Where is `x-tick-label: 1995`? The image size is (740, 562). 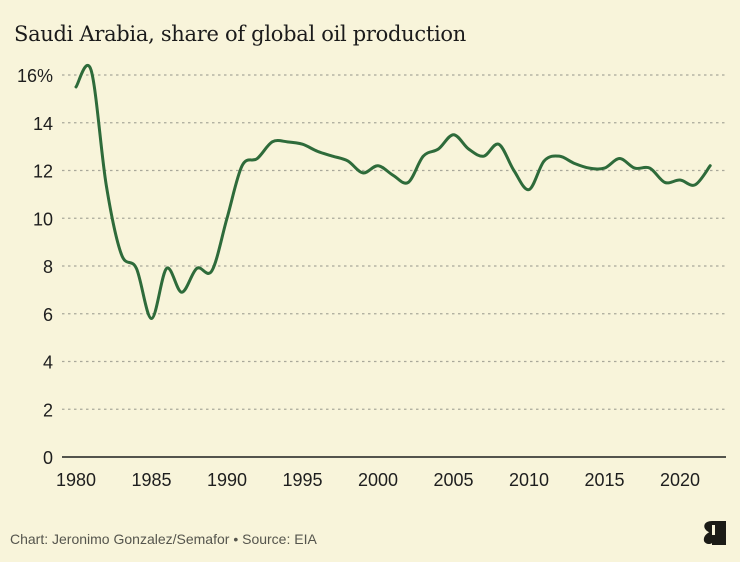
x-tick-label: 1995 is located at coordinates (302, 480).